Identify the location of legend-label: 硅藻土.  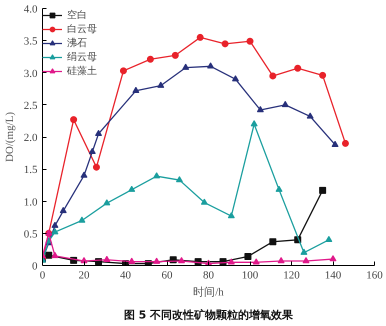
(82, 71).